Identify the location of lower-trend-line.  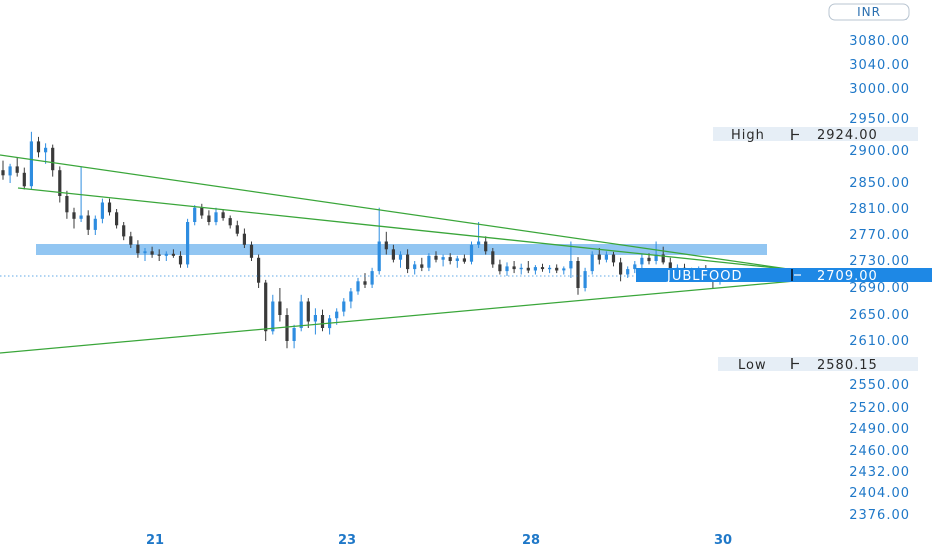
(398, 317).